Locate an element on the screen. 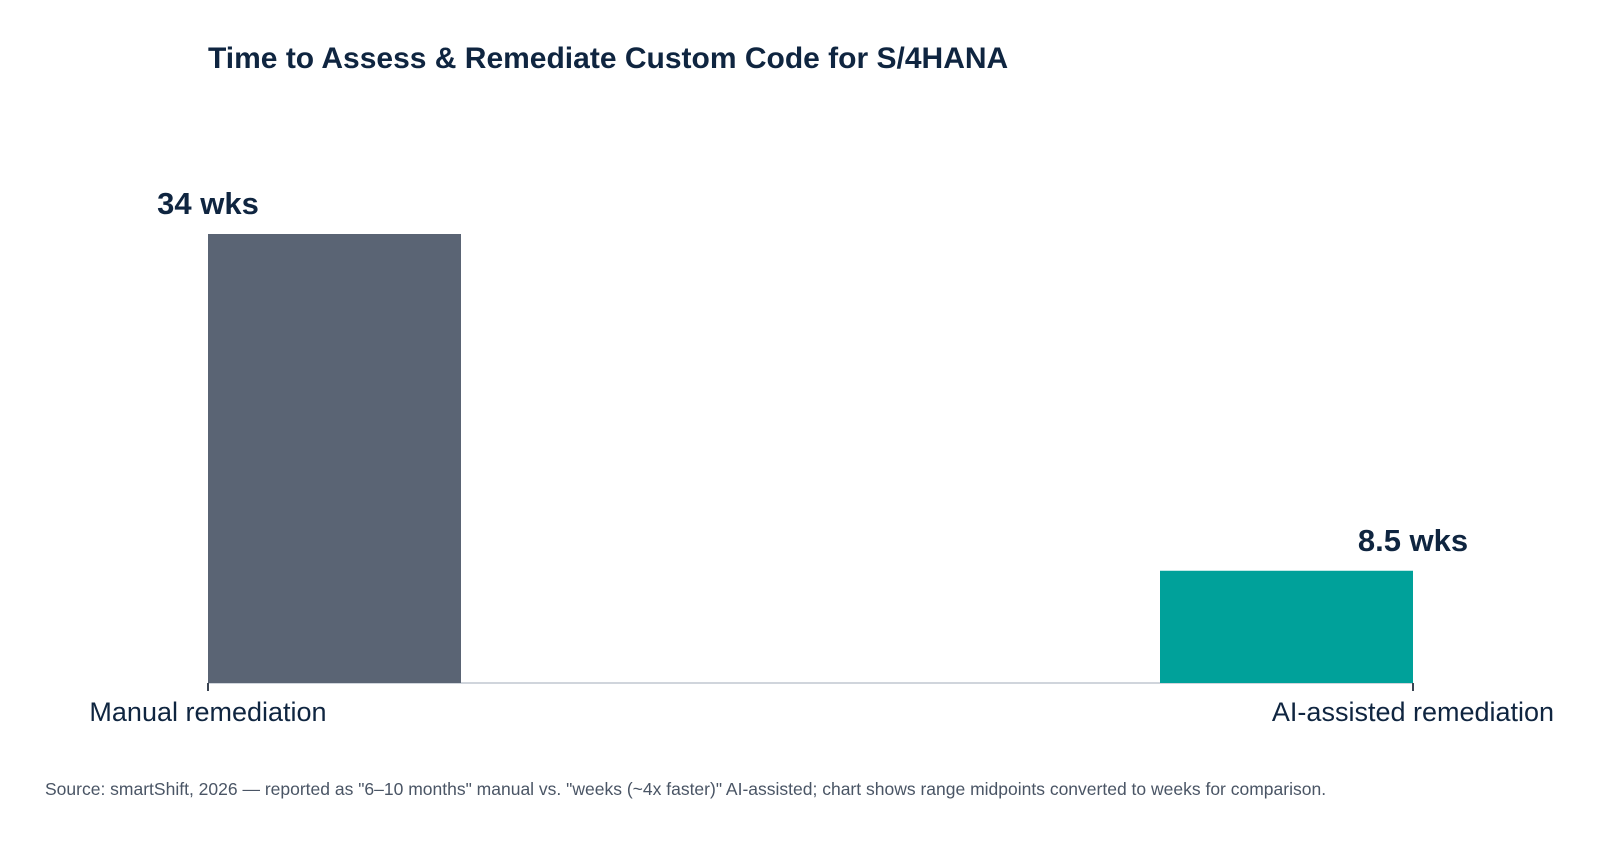 This screenshot has height=841, width=1600. value-label-ai-assisted-remediation: 8.5 wks is located at coordinates (1413, 540).